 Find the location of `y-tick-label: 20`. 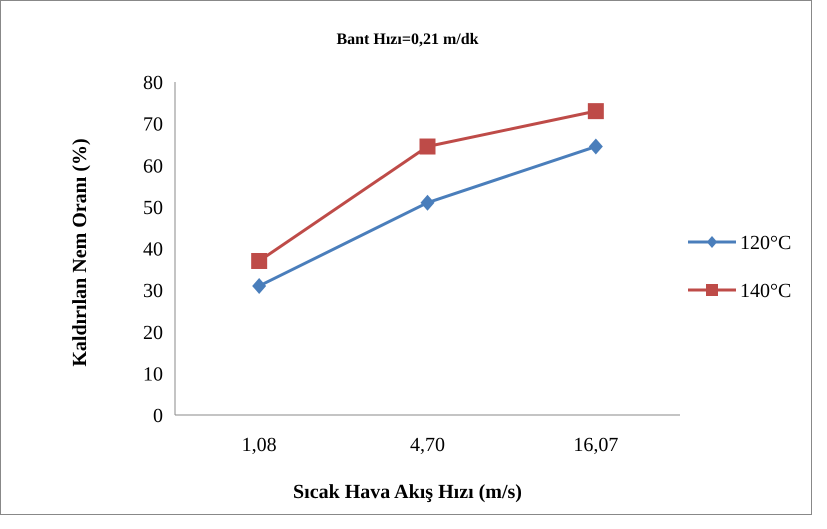

y-tick-label: 20 is located at coordinates (153, 333).